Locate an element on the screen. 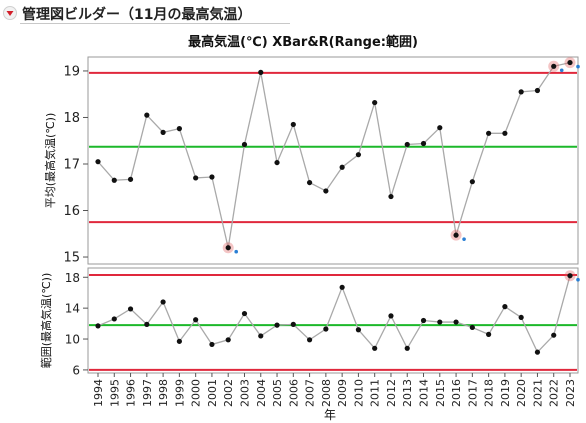 This screenshot has height=423, width=586. x-tick-label: 1999 is located at coordinates (179, 393).